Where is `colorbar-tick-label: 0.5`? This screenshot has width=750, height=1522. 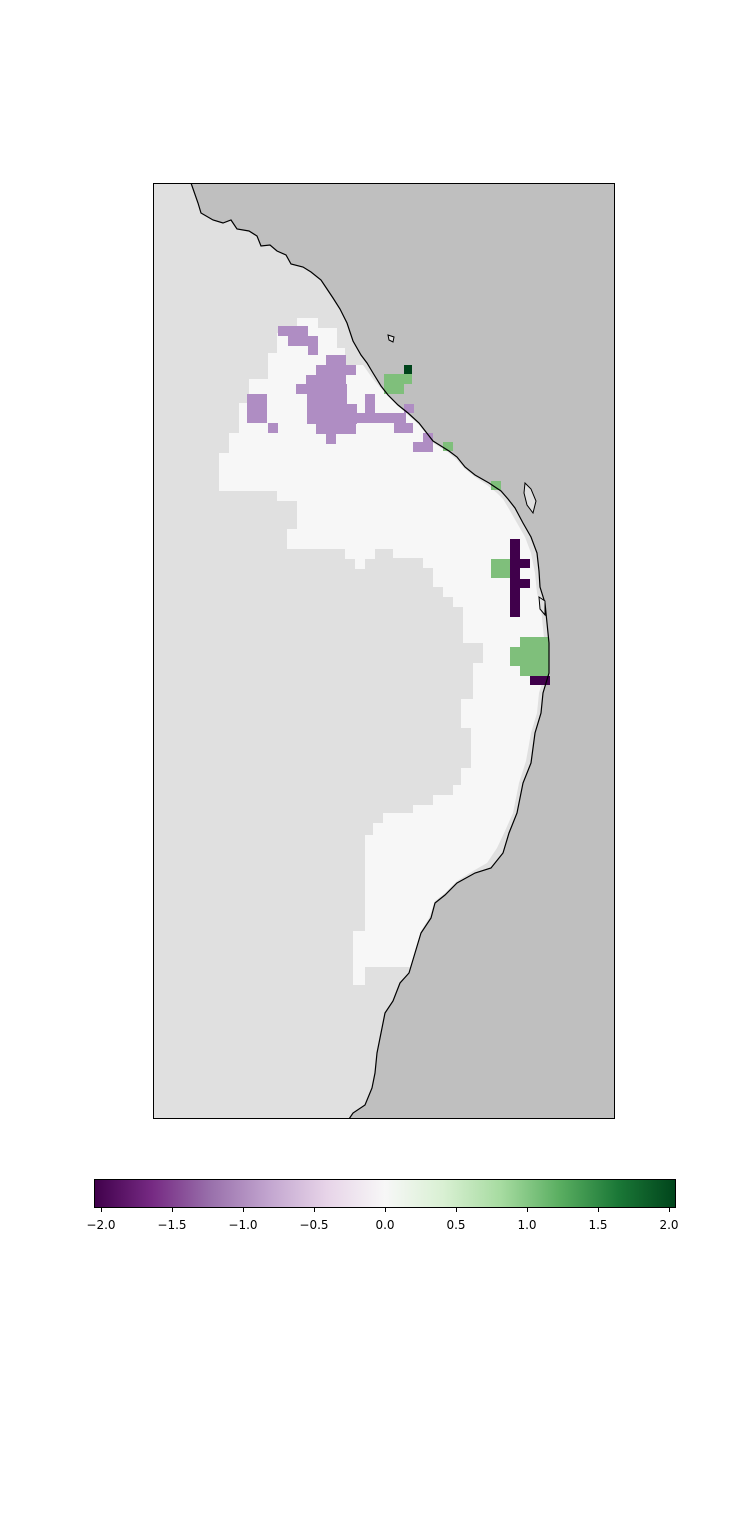
colorbar-tick-label: 0.5 is located at coordinates (456, 1225).